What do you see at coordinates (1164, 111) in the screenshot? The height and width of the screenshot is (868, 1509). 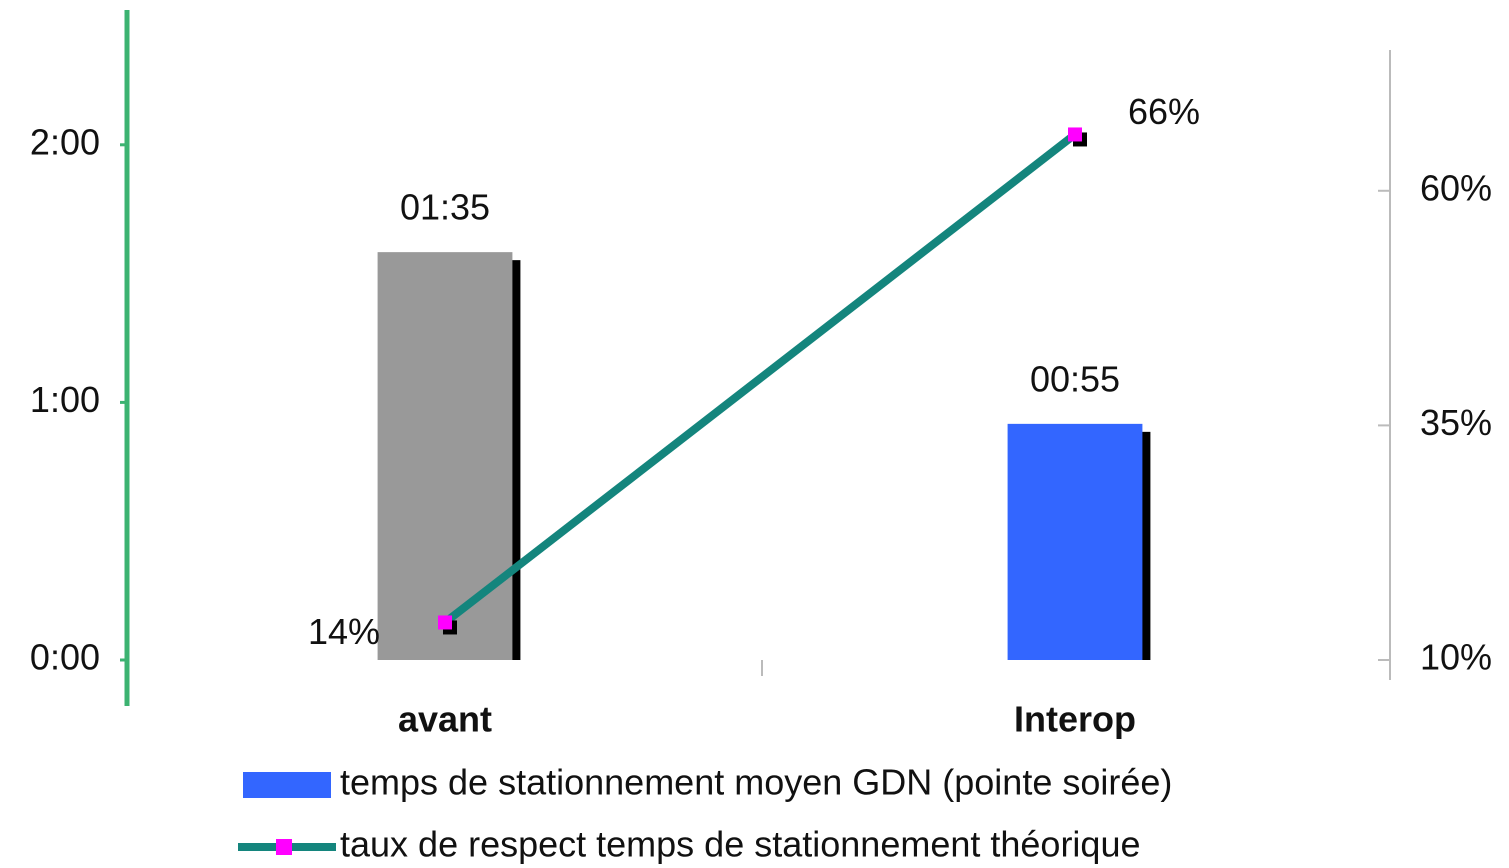 I see `line-value-label: 66%` at bounding box center [1164, 111].